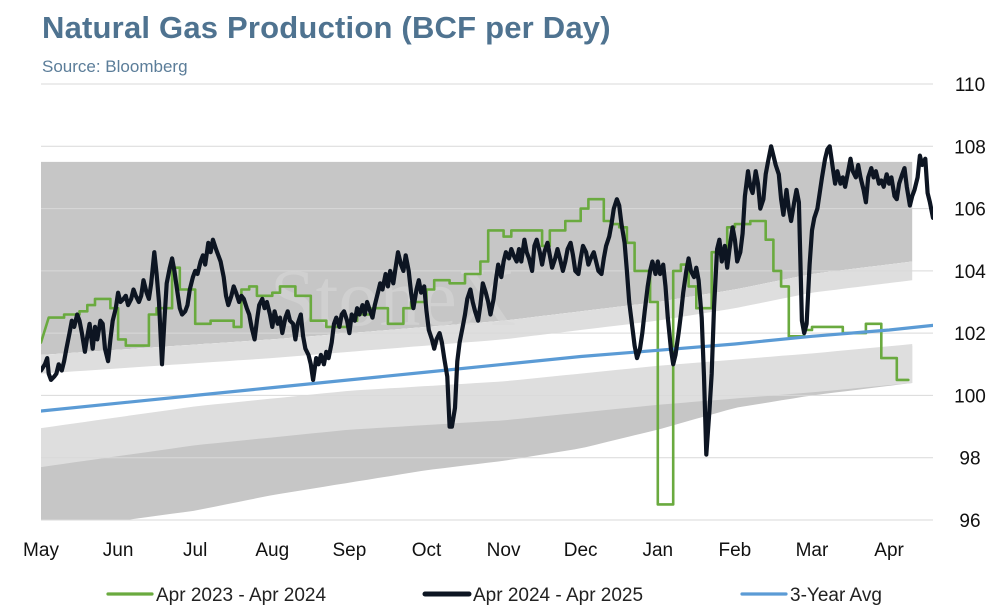  What do you see at coordinates (41, 550) in the screenshot?
I see `x-tick-label: May` at bounding box center [41, 550].